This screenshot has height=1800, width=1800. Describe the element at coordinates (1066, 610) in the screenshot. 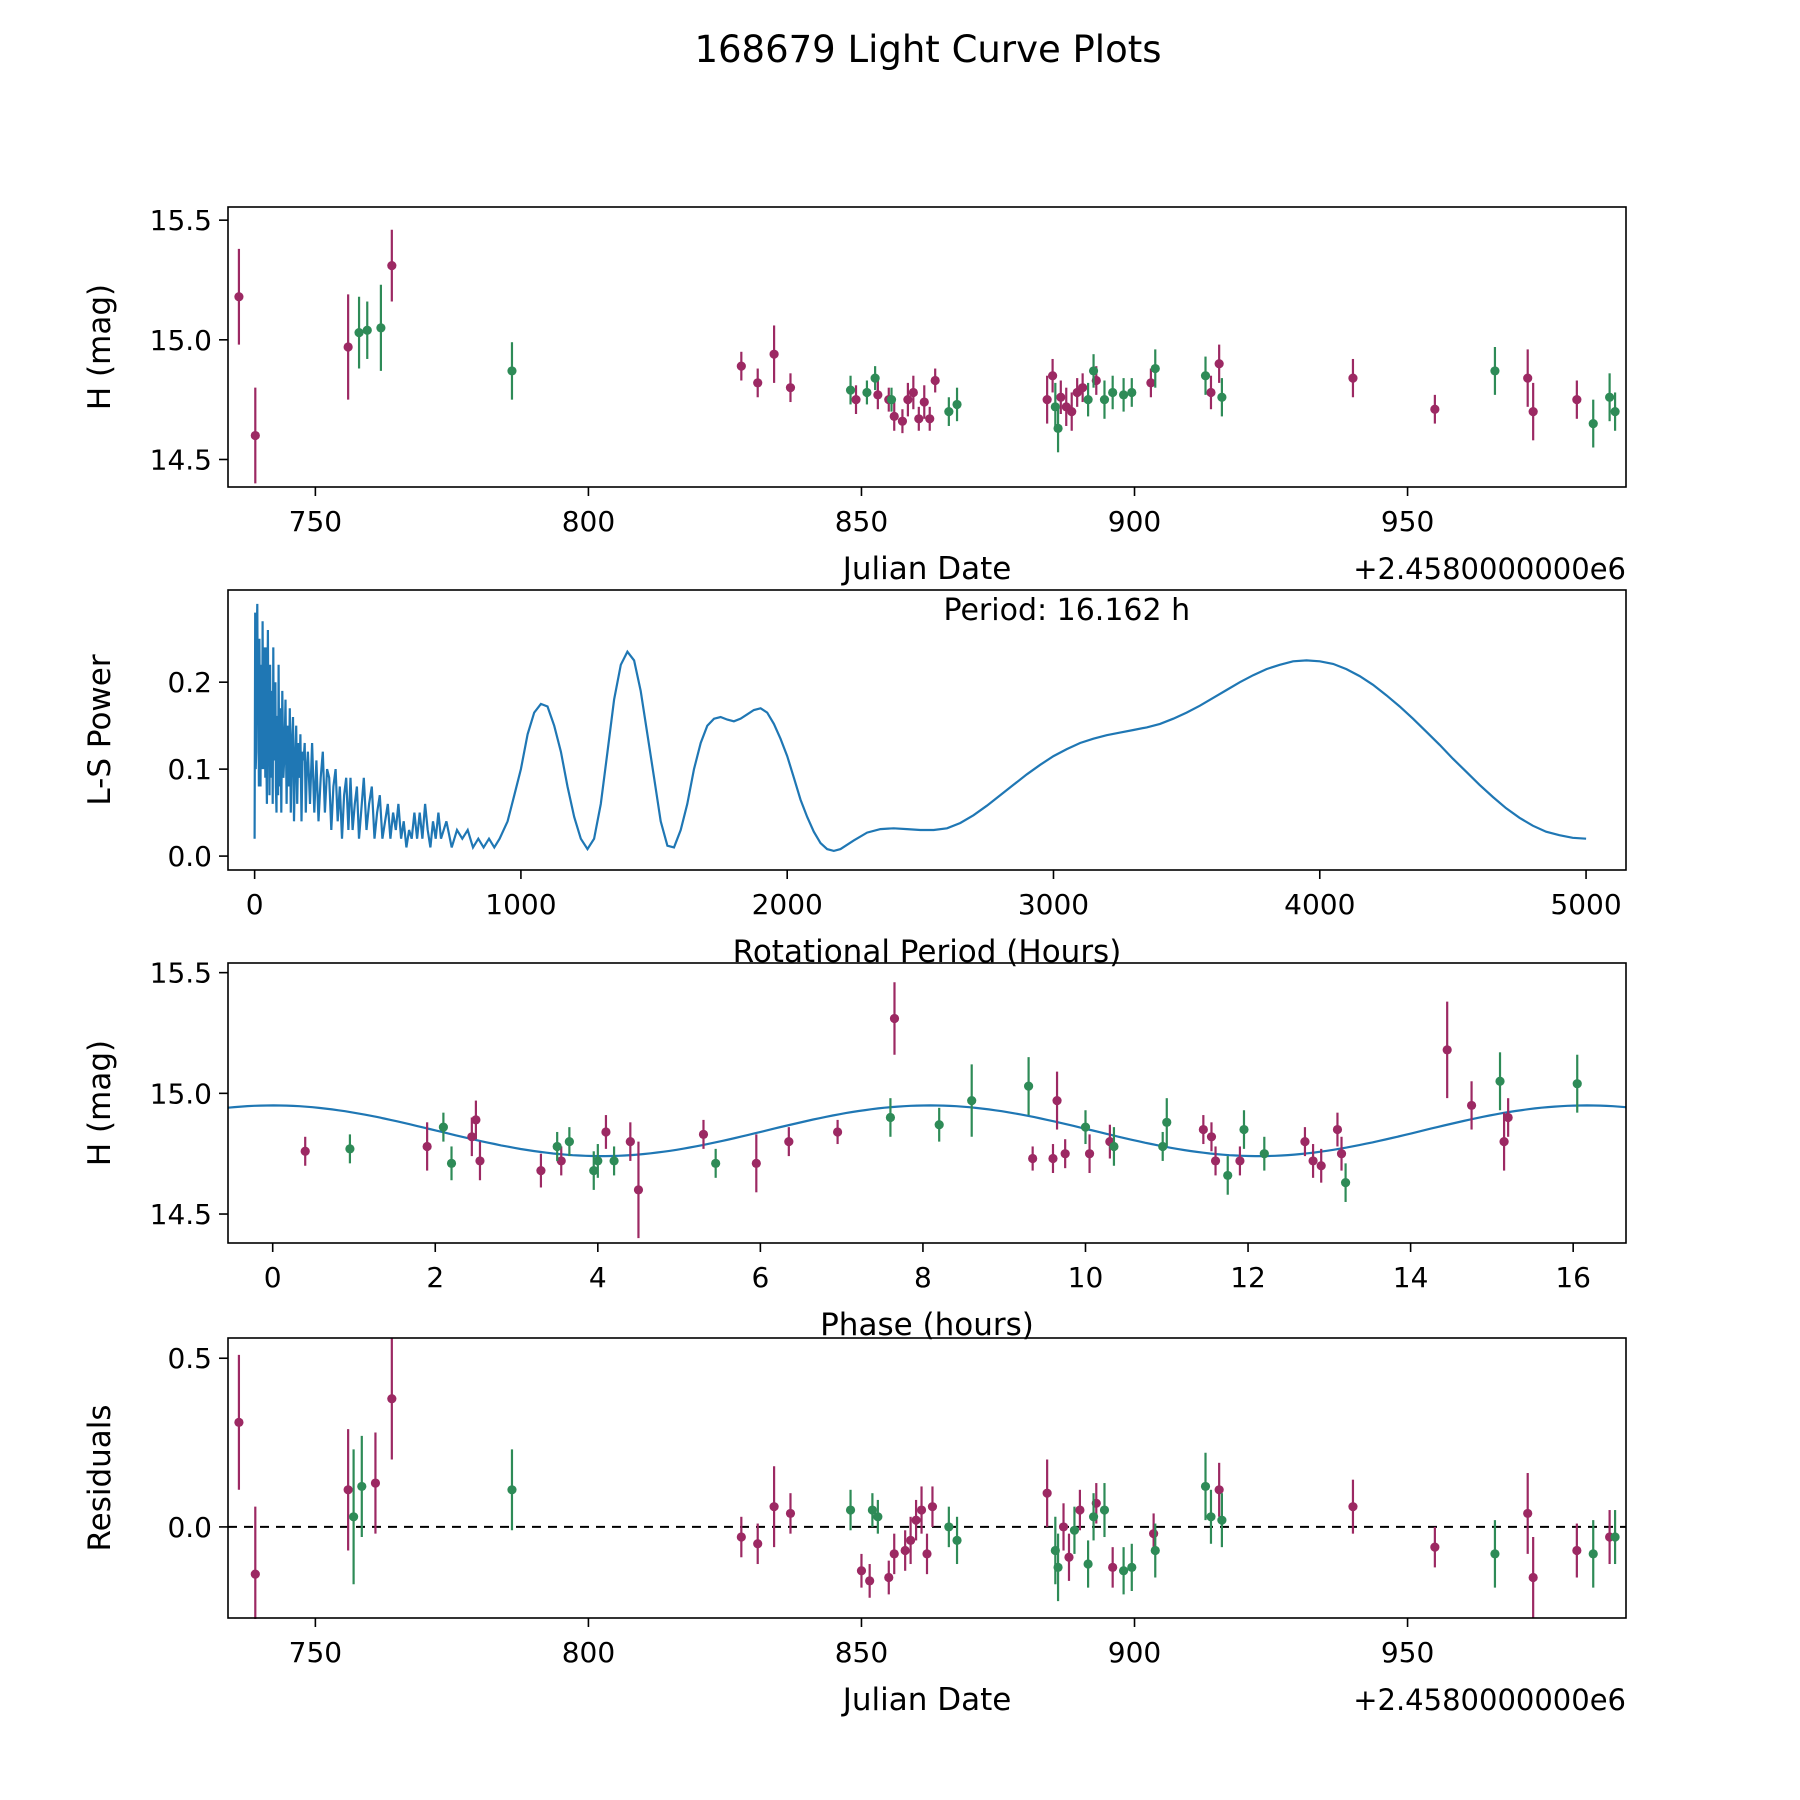

I see `period-annotation: Period: 16.162 h` at that location.